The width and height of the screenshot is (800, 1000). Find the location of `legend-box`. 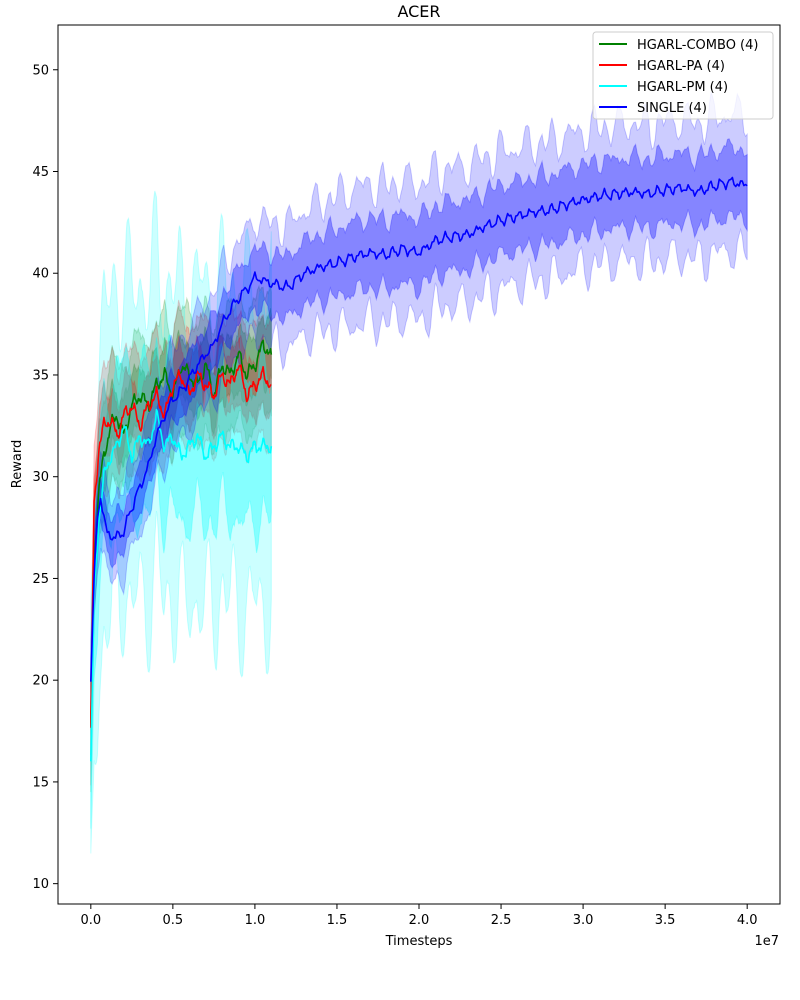

legend-box is located at coordinates (683, 75).